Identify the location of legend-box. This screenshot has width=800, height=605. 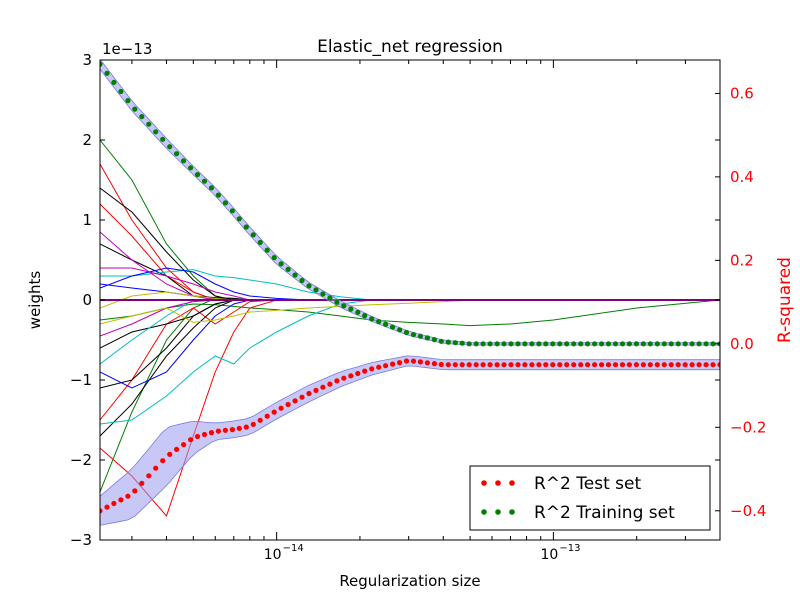
(590, 498).